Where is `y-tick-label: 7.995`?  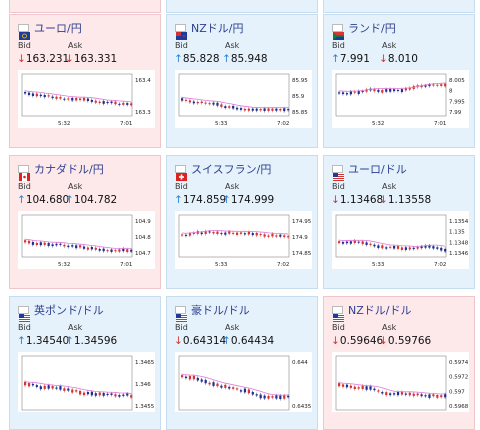
y-tick-label: 7.995 is located at coordinates (457, 102).